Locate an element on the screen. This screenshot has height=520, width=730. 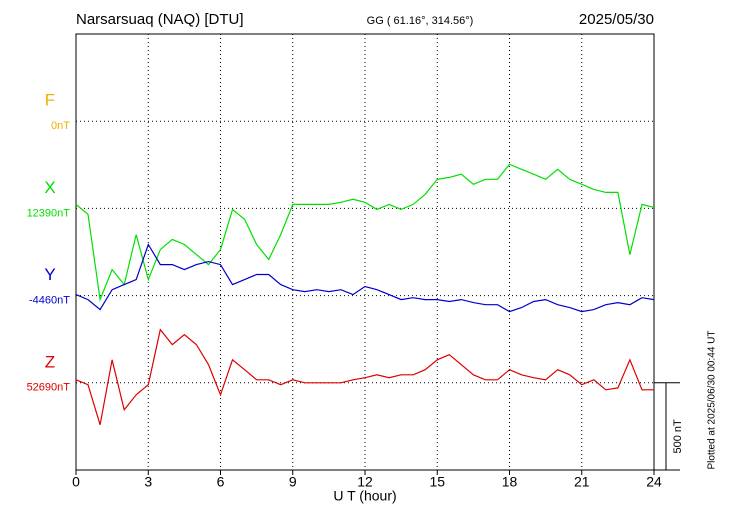
series-name: Y is located at coordinates (49, 274).